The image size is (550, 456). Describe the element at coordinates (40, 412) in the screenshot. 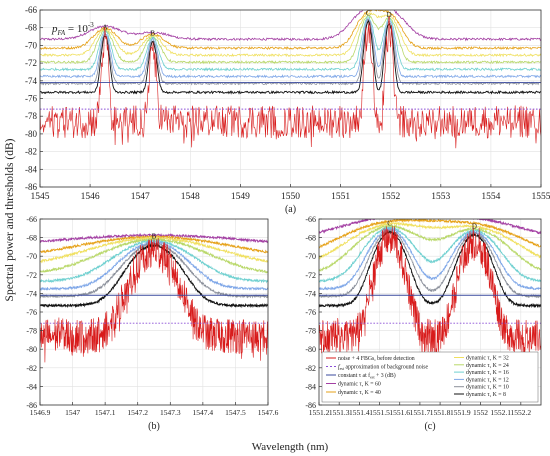

I see `x-tick-label: 1546.9` at that location.